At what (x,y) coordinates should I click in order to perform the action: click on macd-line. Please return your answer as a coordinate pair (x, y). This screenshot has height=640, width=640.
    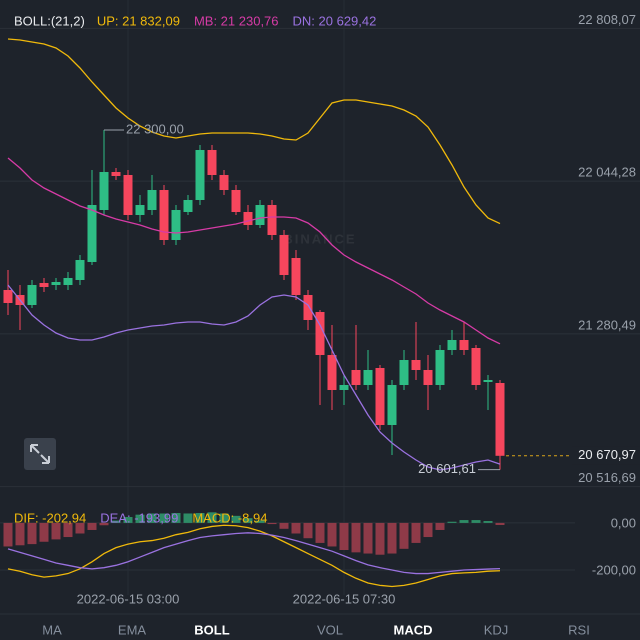
    Looking at the image, I should click on (254, 553).